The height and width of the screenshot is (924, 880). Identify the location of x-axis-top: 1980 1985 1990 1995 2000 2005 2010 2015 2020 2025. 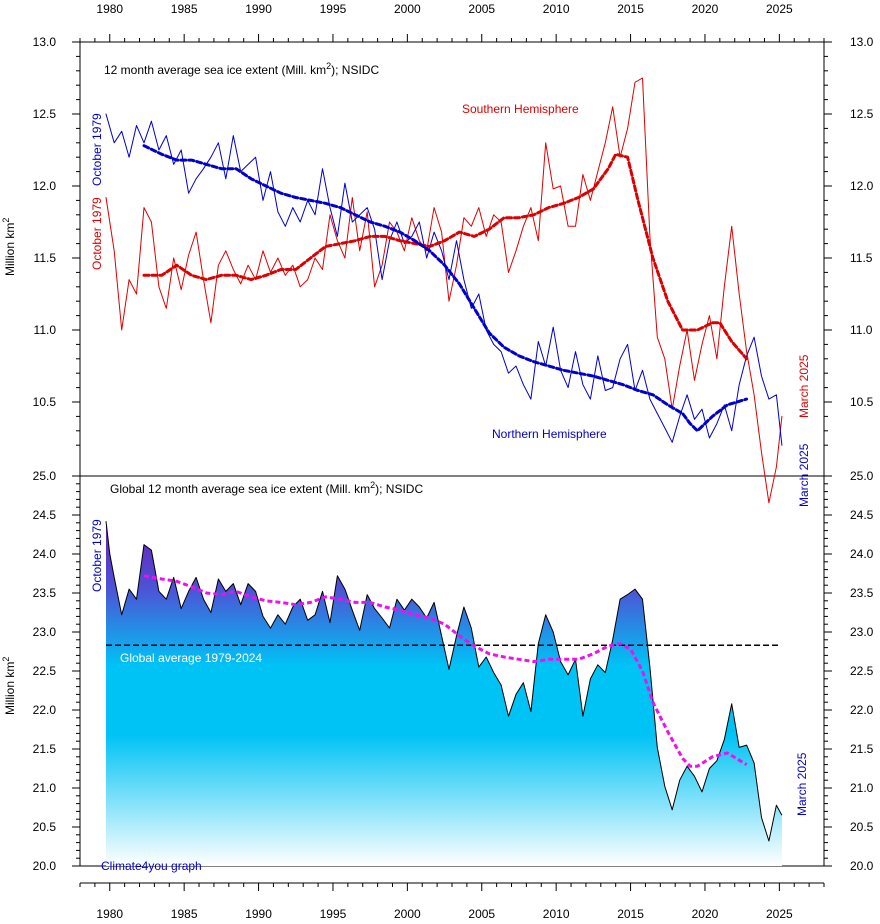
(452, 22).